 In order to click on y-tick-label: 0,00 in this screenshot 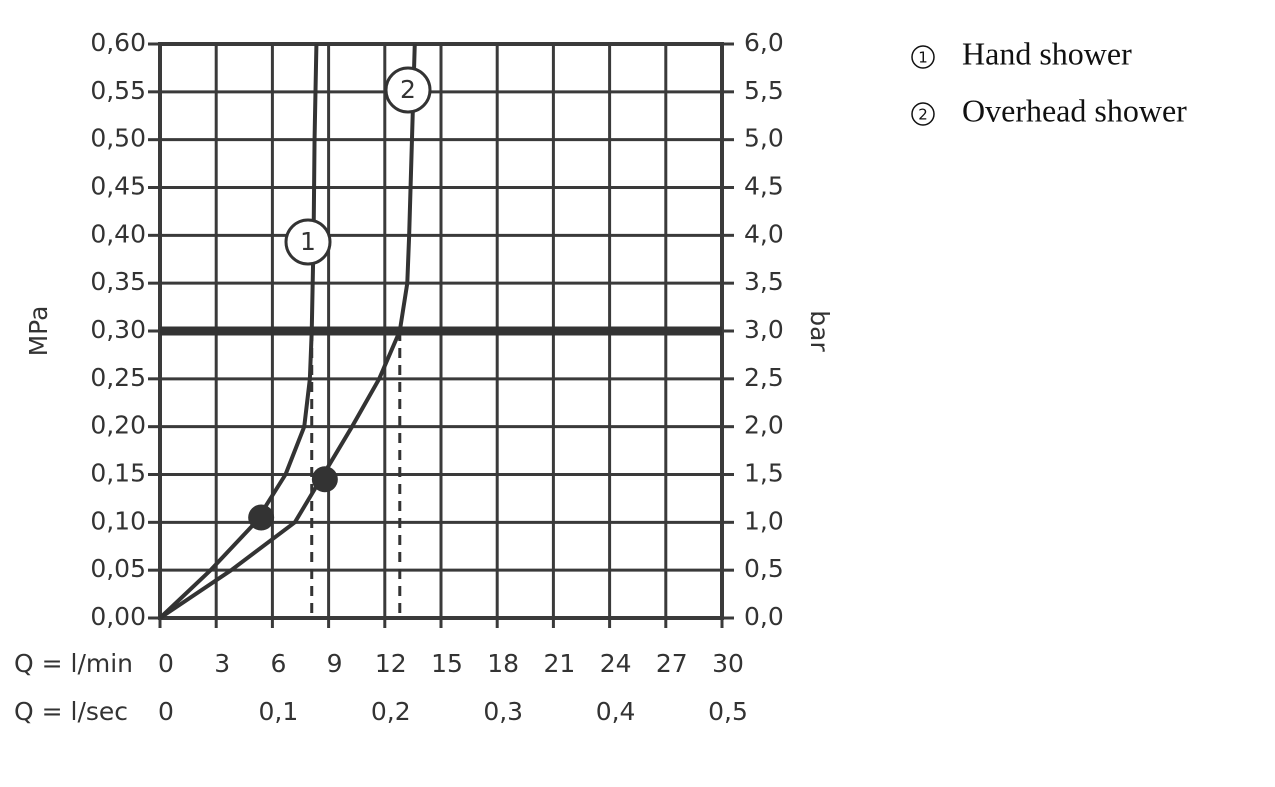, I will do `click(118, 616)`.